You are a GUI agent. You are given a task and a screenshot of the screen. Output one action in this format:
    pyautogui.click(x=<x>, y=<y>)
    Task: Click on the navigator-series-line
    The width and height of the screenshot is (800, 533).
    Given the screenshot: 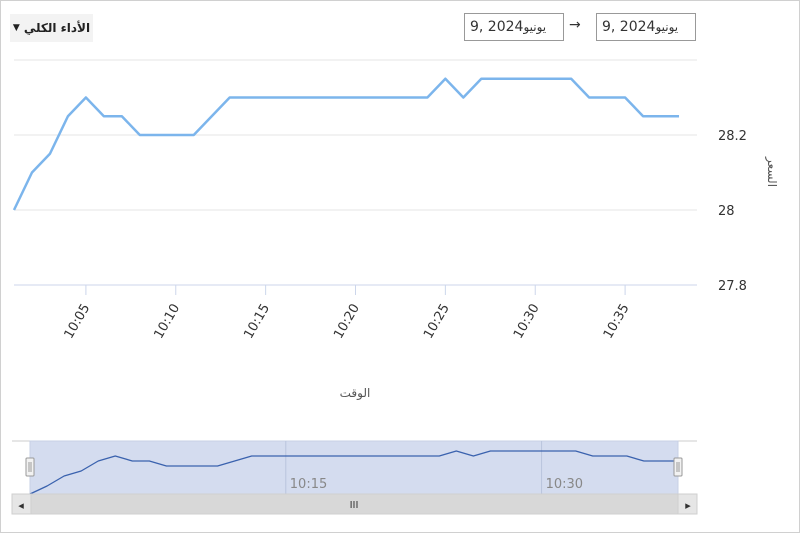 What is the action you would take?
    pyautogui.click(x=353, y=472)
    